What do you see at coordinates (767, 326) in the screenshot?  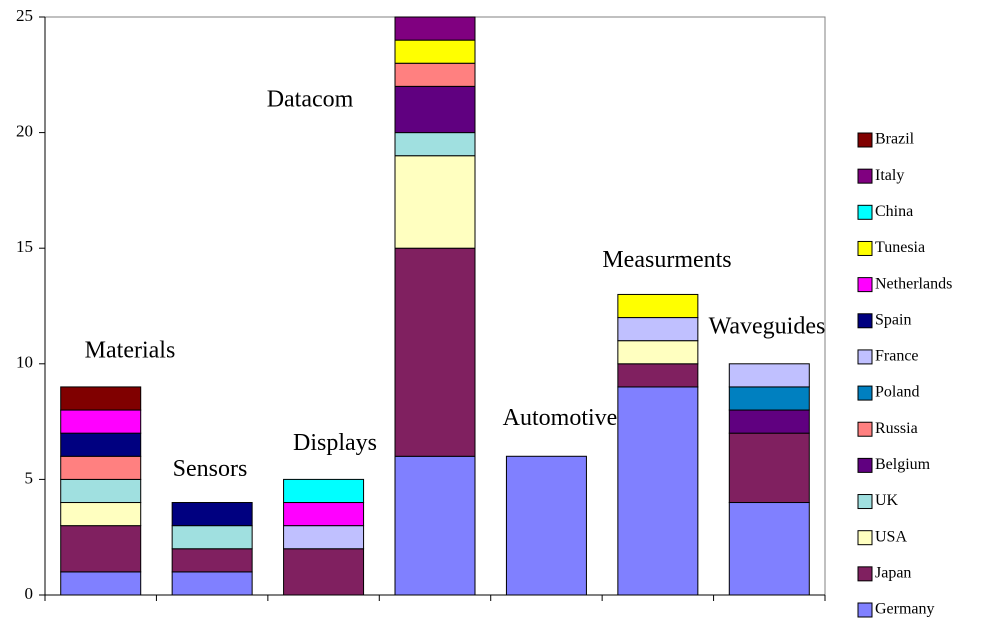 I see `category-label: Waveguides` at bounding box center [767, 326].